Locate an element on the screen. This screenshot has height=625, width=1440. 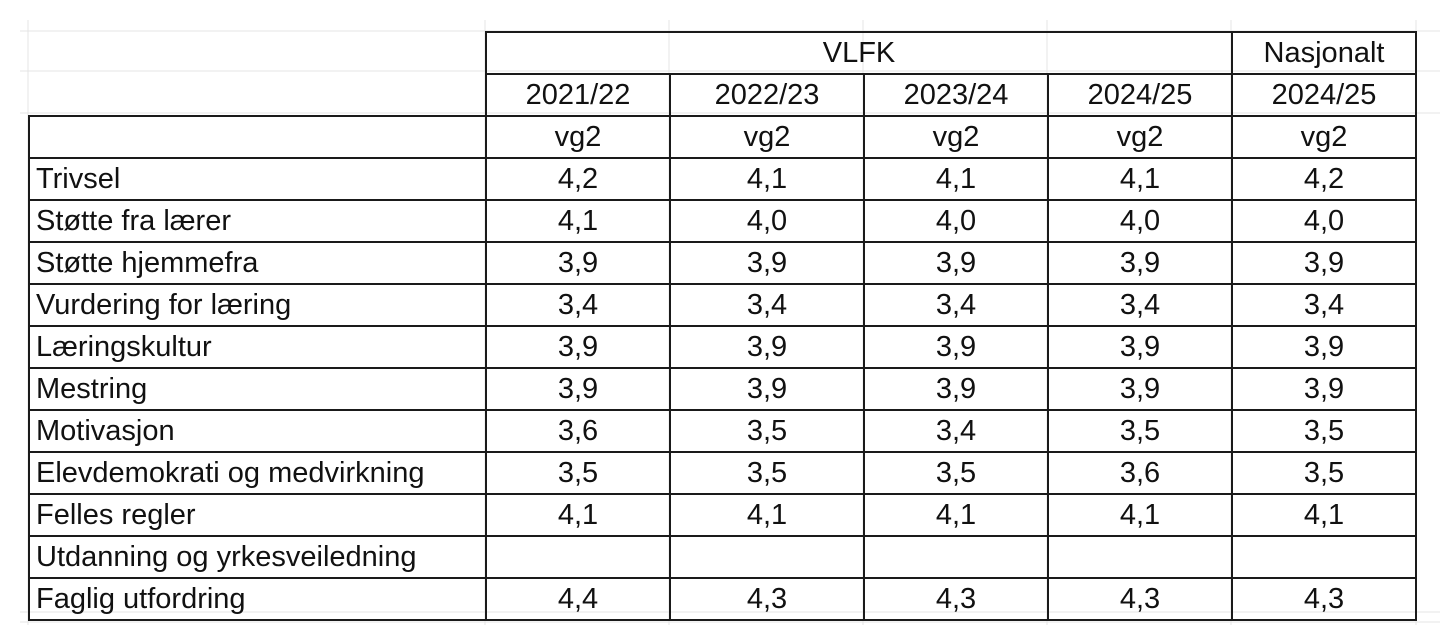
table-row: Motivasjon 3,6 3,5 3,4 3,5 3,5 is located at coordinates (722, 431).